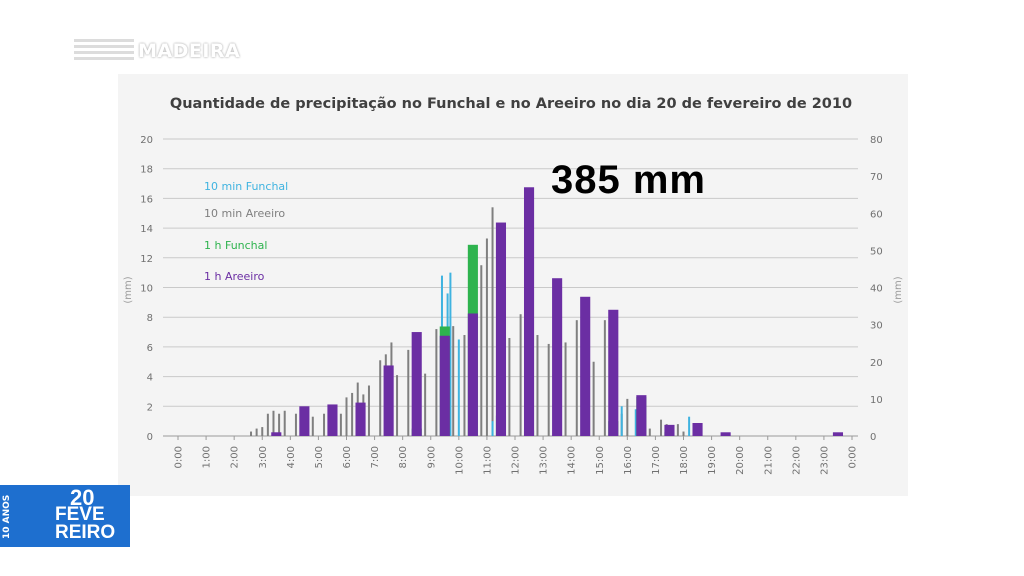 This screenshot has height=576, width=1024. What do you see at coordinates (234, 276) in the screenshot?
I see `legend-entry: 1 h Areeiro` at bounding box center [234, 276].